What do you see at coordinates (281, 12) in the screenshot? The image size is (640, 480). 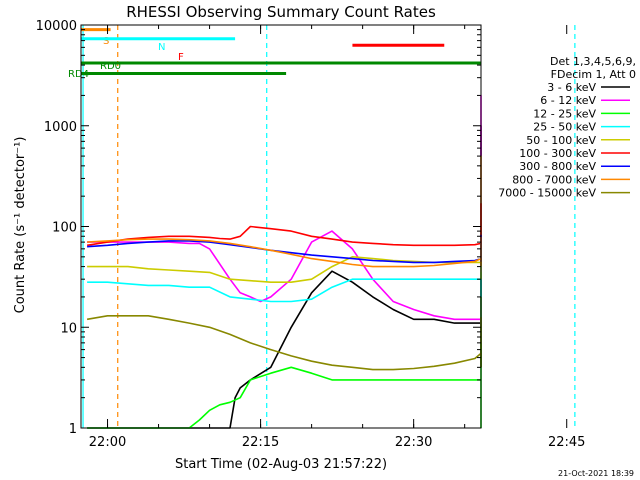 I see `chart-title: RHESSI Observing Summary Count Rates` at bounding box center [281, 12].